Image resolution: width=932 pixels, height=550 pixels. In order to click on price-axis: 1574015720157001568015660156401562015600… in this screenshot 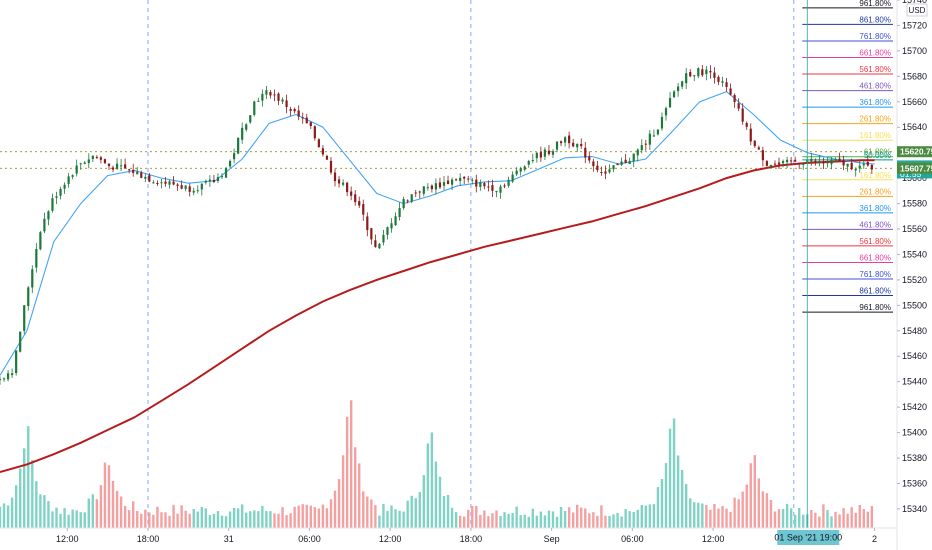, I will do `click(914, 275)`.